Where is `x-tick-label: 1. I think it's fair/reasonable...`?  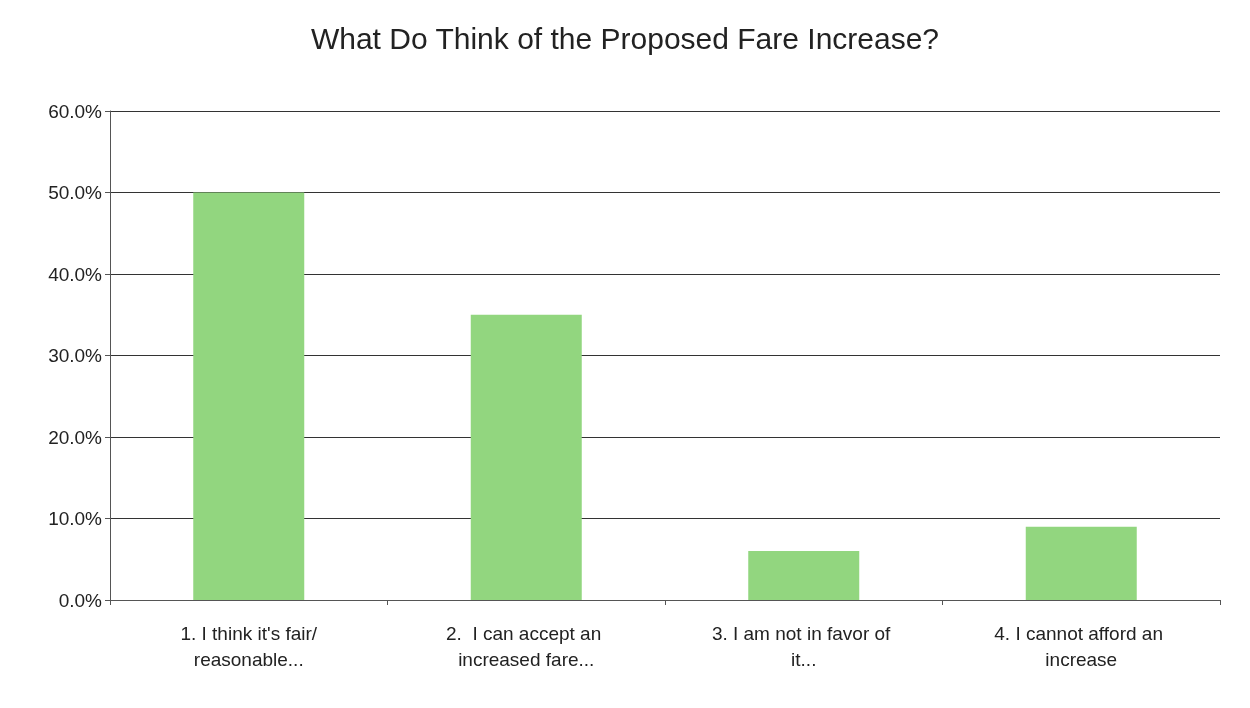
x-tick-label: 1. I think it's fair/reasonable... is located at coordinates (249, 646).